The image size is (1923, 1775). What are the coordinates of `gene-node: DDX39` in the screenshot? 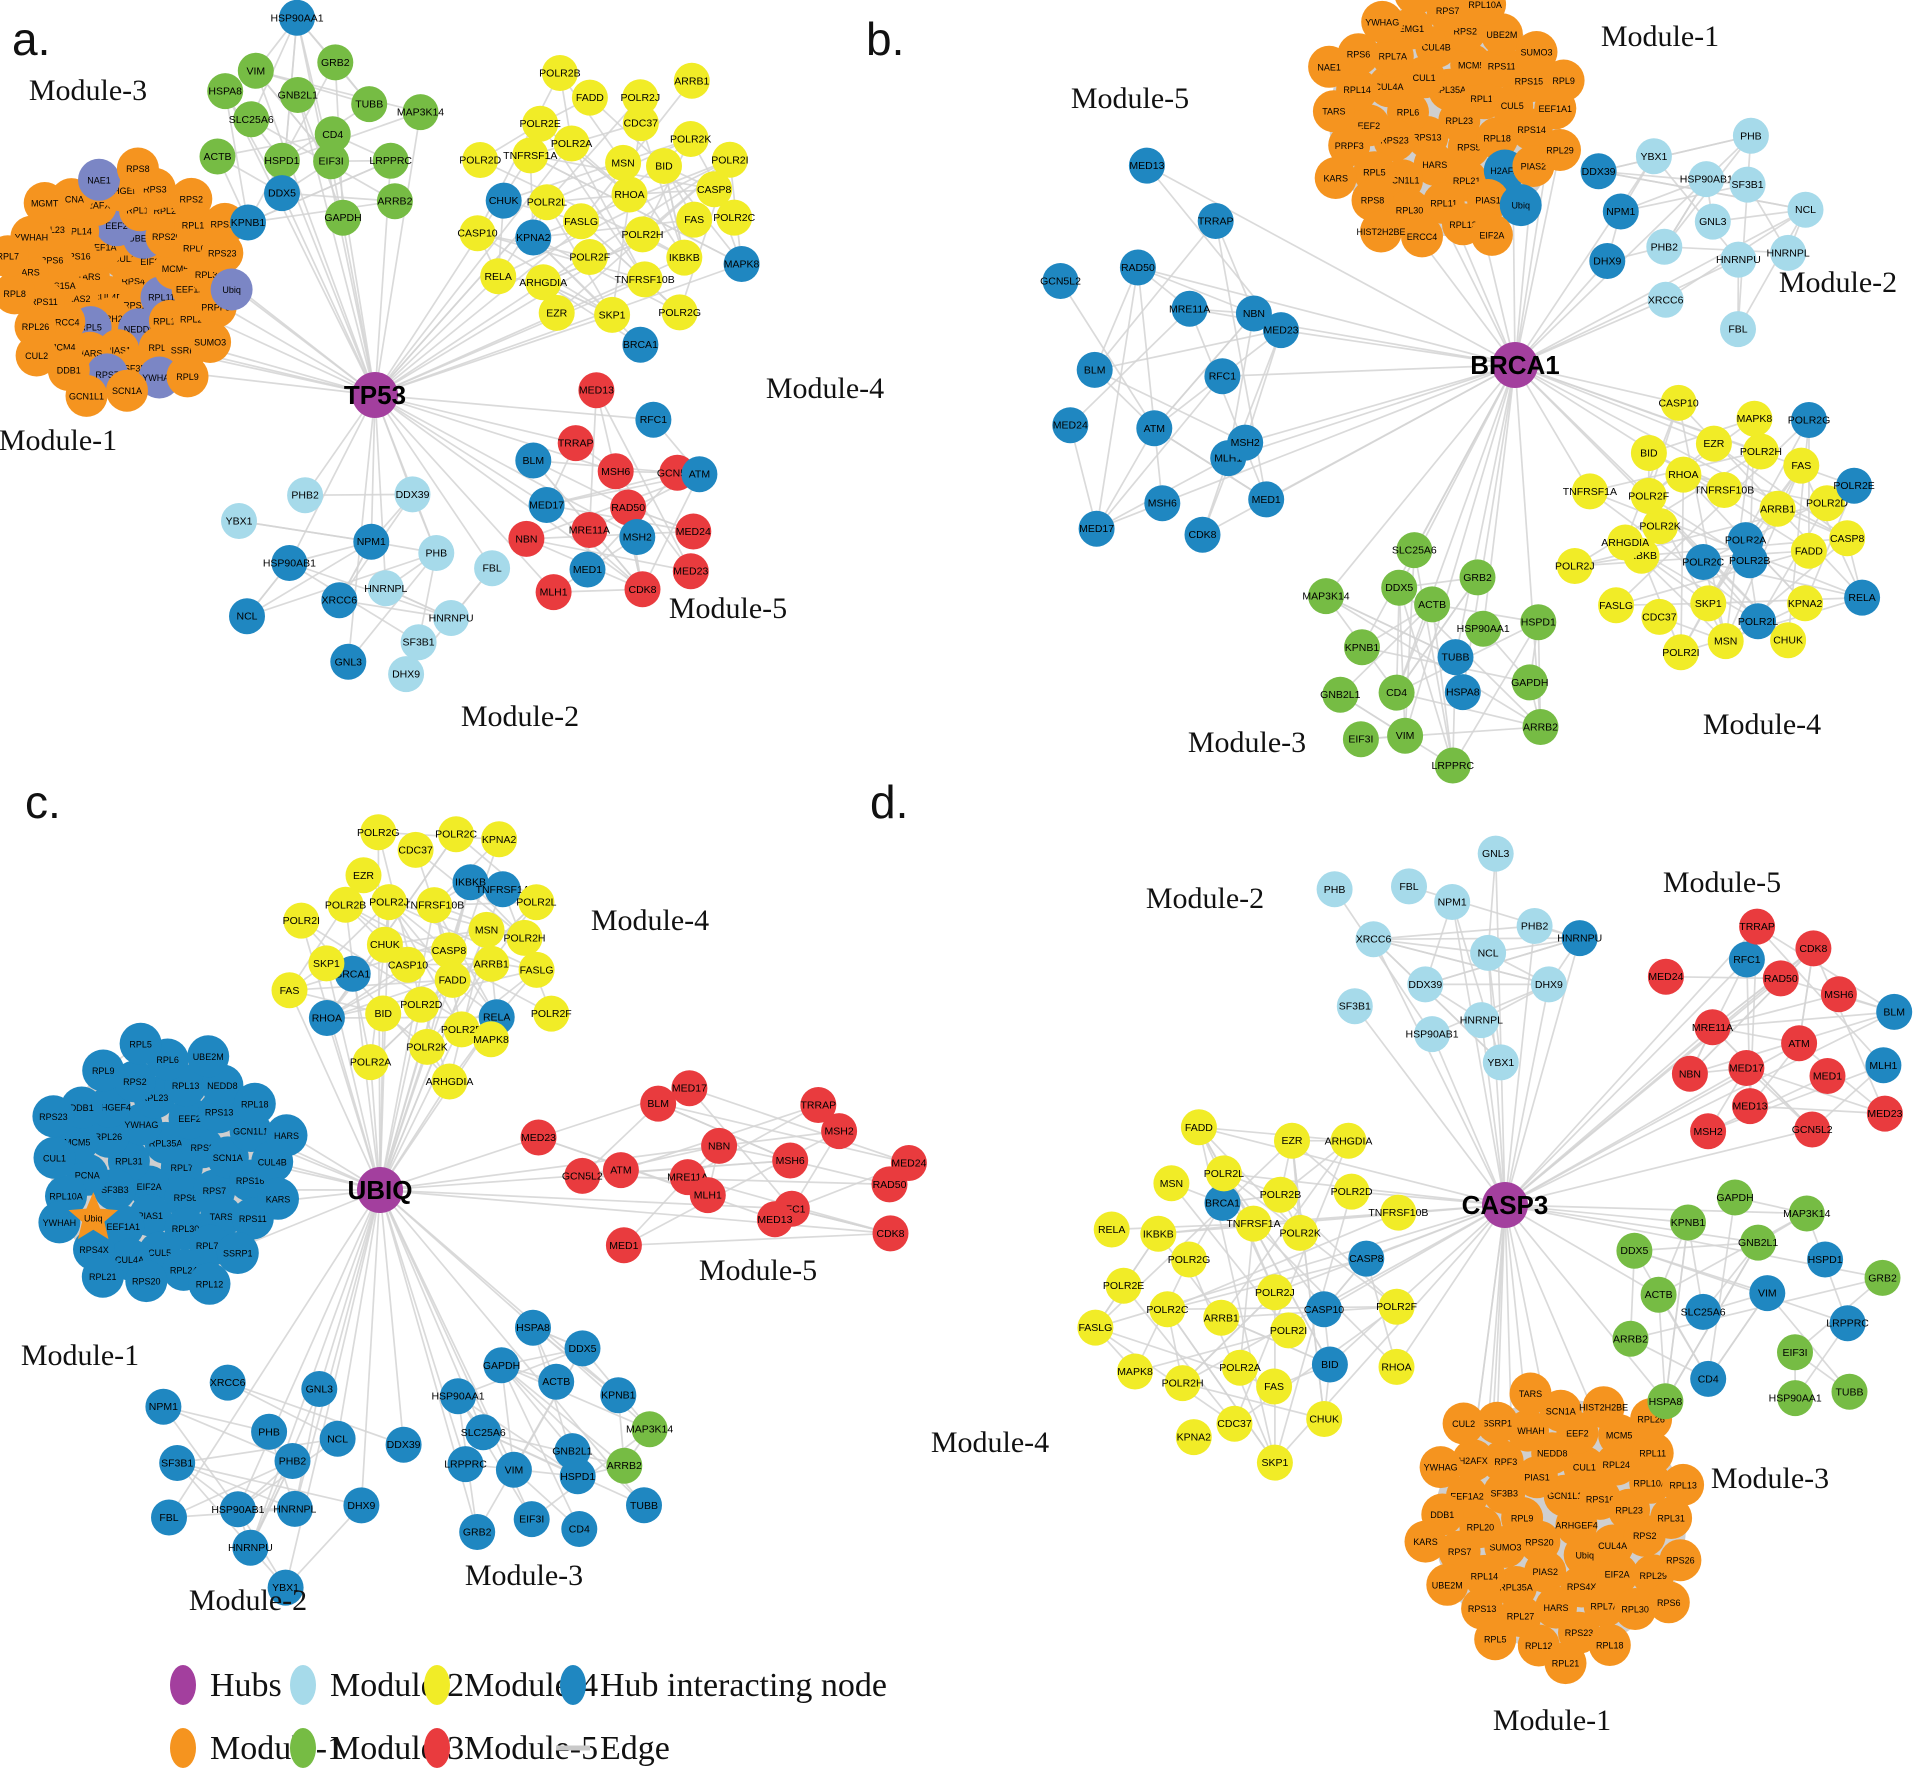 It's located at (412, 494).